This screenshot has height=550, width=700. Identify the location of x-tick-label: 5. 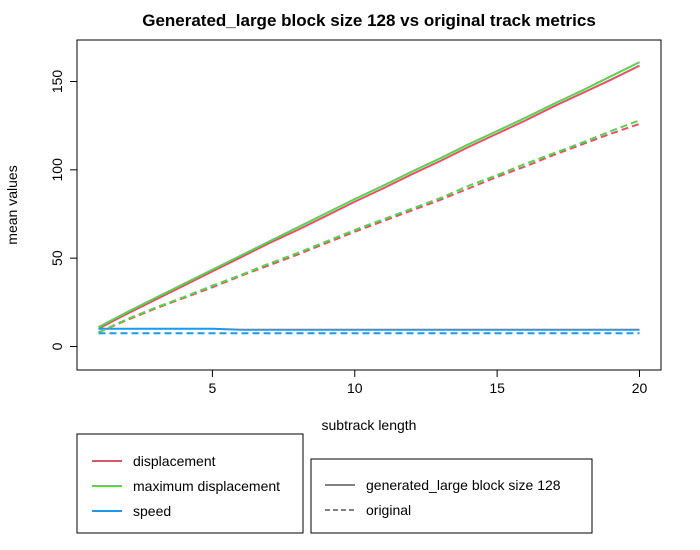
(212, 388).